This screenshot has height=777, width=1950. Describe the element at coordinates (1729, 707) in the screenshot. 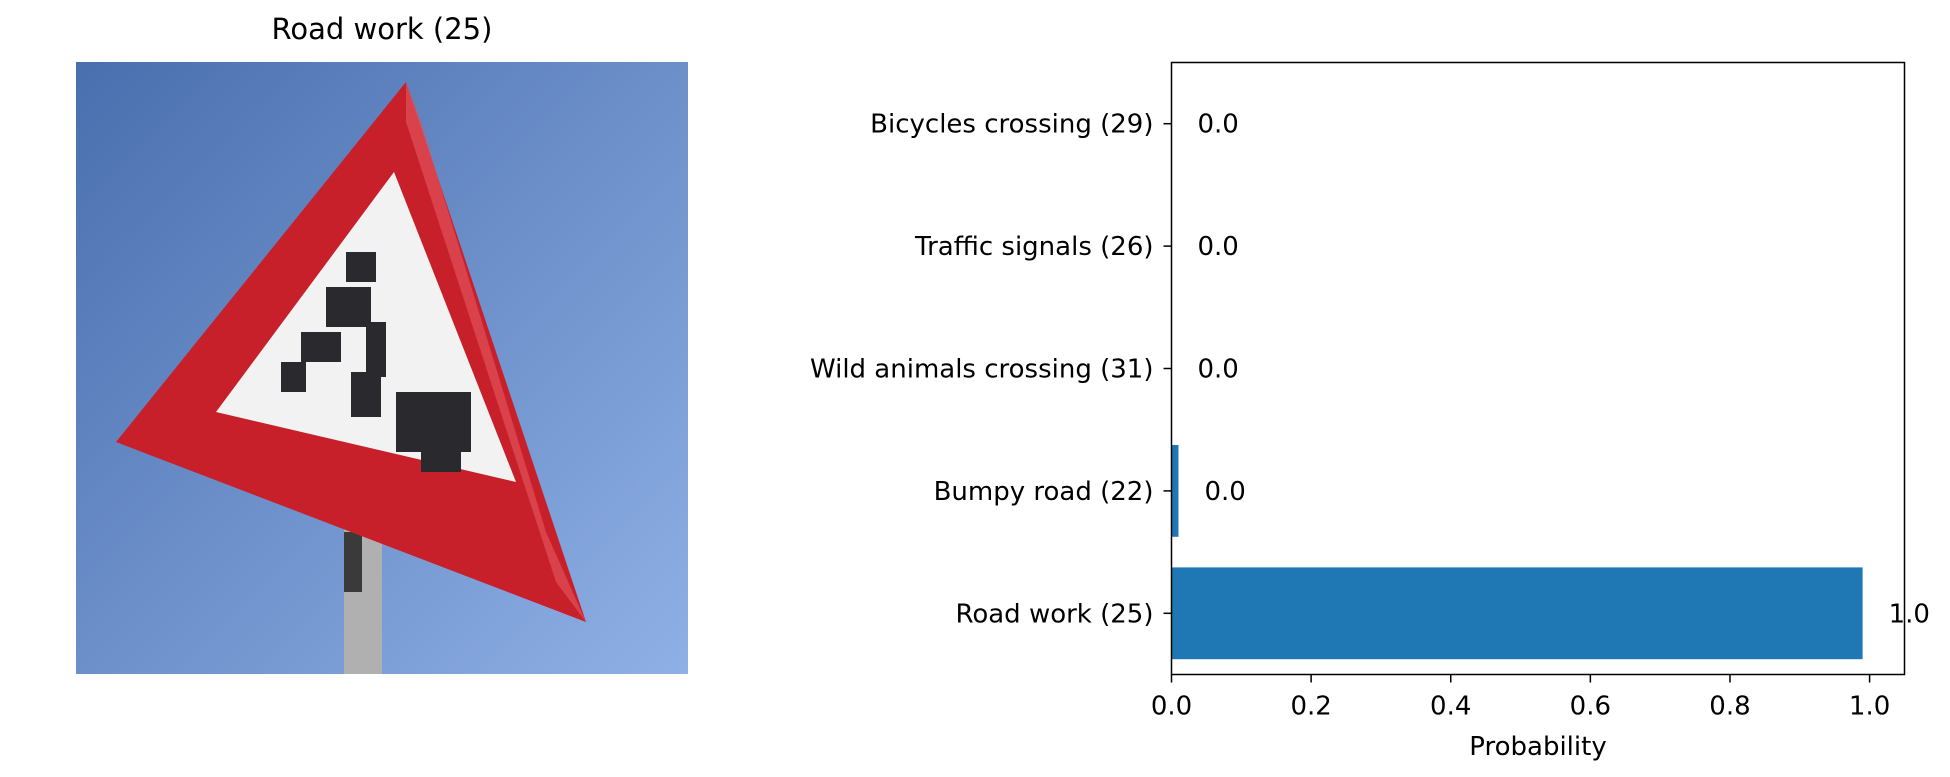

I see `x-tick-label-4: 0.8` at that location.